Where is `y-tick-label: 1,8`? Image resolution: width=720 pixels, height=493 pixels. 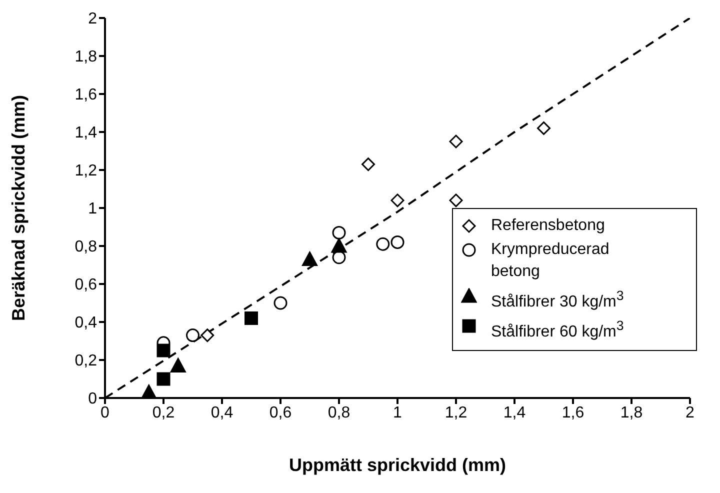 y-tick-label: 1,8 is located at coordinates (86, 57).